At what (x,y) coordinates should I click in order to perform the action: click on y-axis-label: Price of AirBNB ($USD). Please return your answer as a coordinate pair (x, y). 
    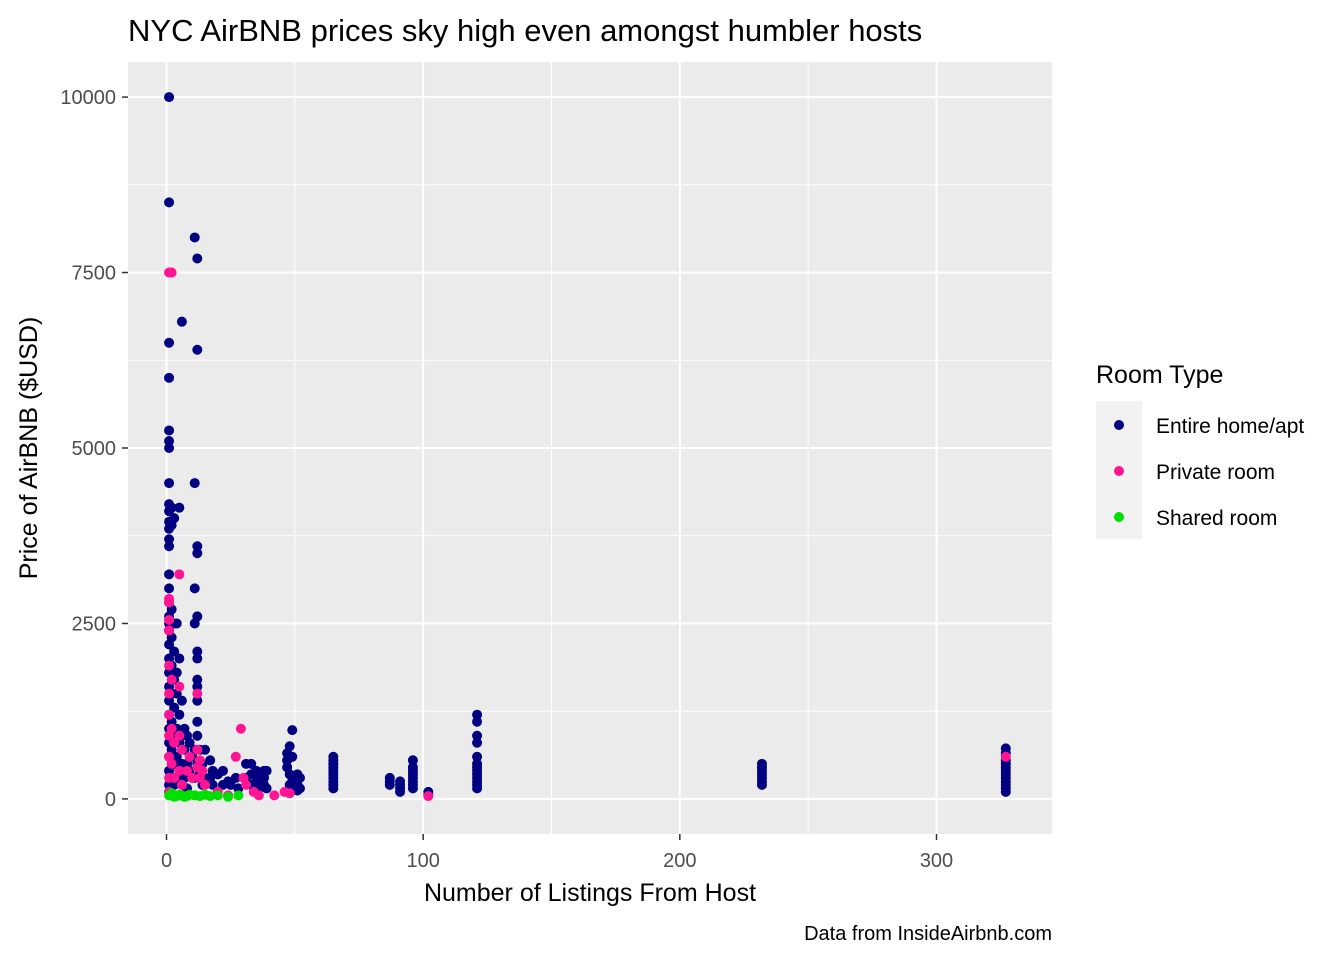
    Looking at the image, I should click on (29, 448).